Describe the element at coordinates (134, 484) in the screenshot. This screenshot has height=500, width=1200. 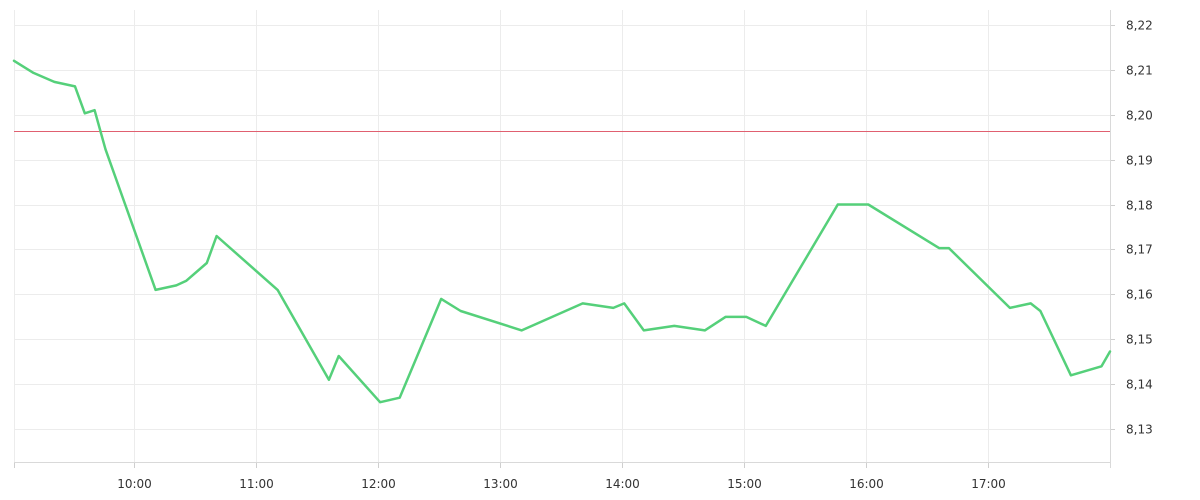
I see `x-tick-label: 10:00` at that location.